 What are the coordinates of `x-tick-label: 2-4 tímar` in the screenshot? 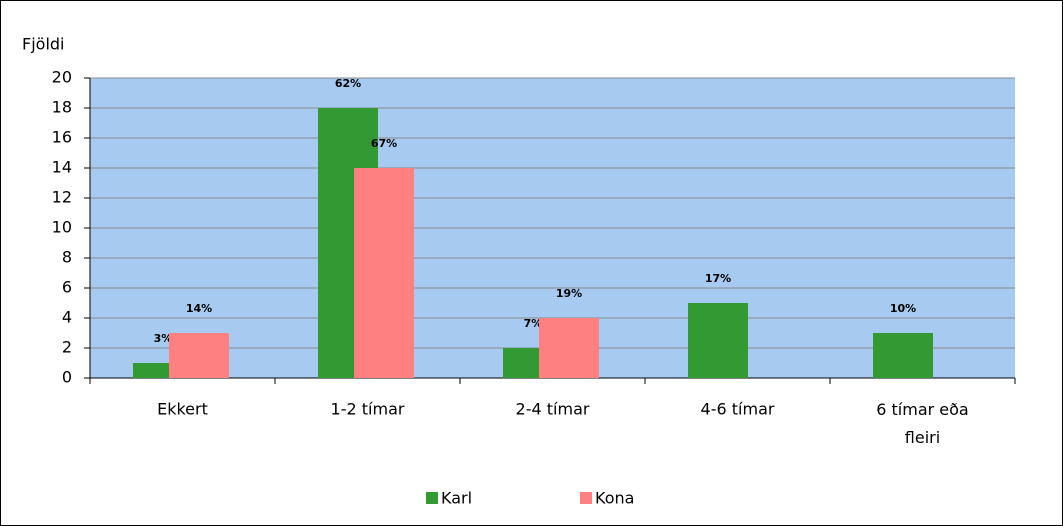 It's located at (553, 409).